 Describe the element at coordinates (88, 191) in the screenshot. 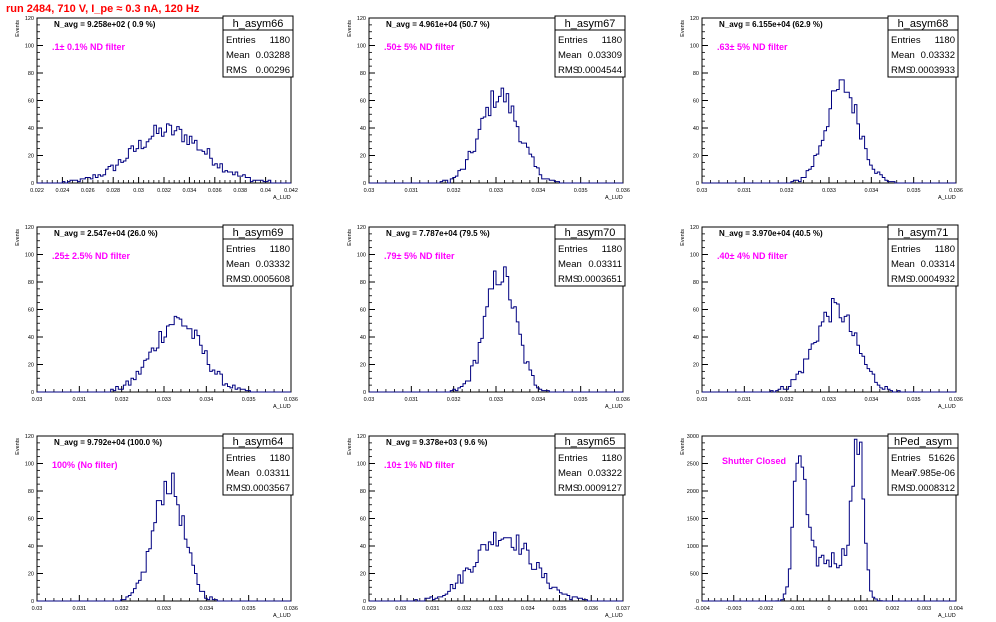

I see `x-tick-label: 0.026` at that location.